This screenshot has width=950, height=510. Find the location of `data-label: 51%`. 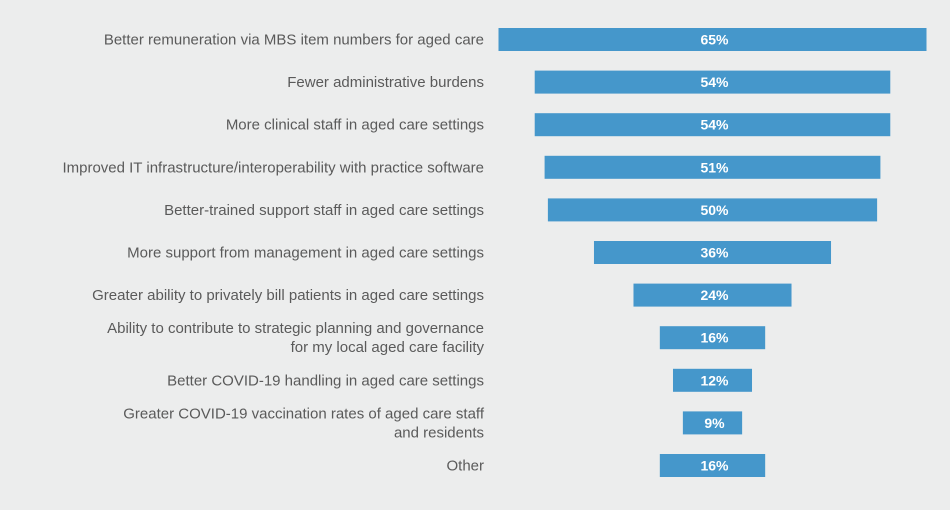

data-label: 51% is located at coordinates (714, 167).